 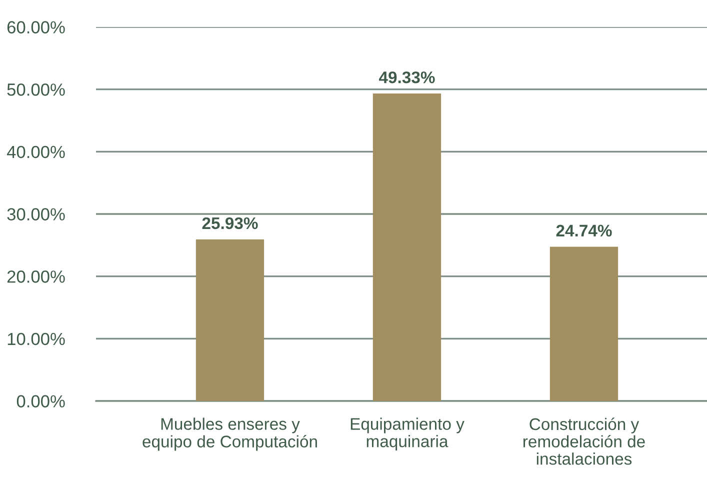 I want to click on y-tick-label: 30.00%, so click(x=36, y=214).